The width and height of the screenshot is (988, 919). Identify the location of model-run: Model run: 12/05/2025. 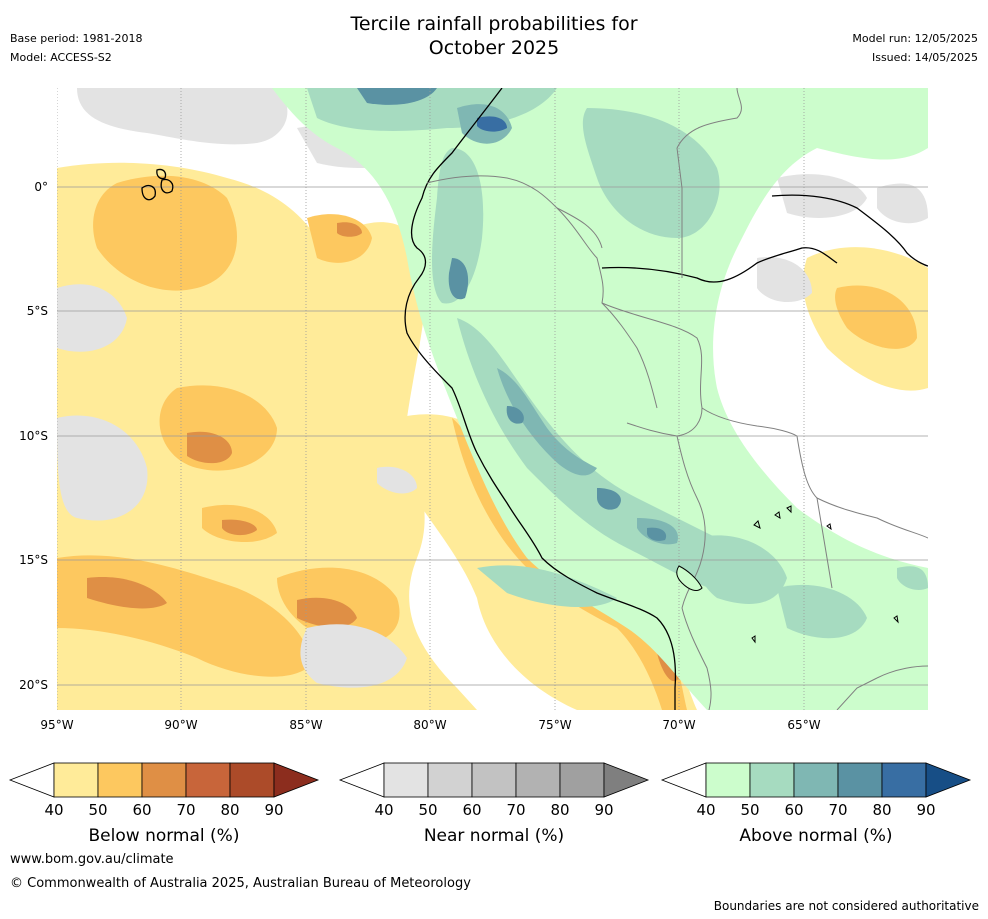
(915, 38).